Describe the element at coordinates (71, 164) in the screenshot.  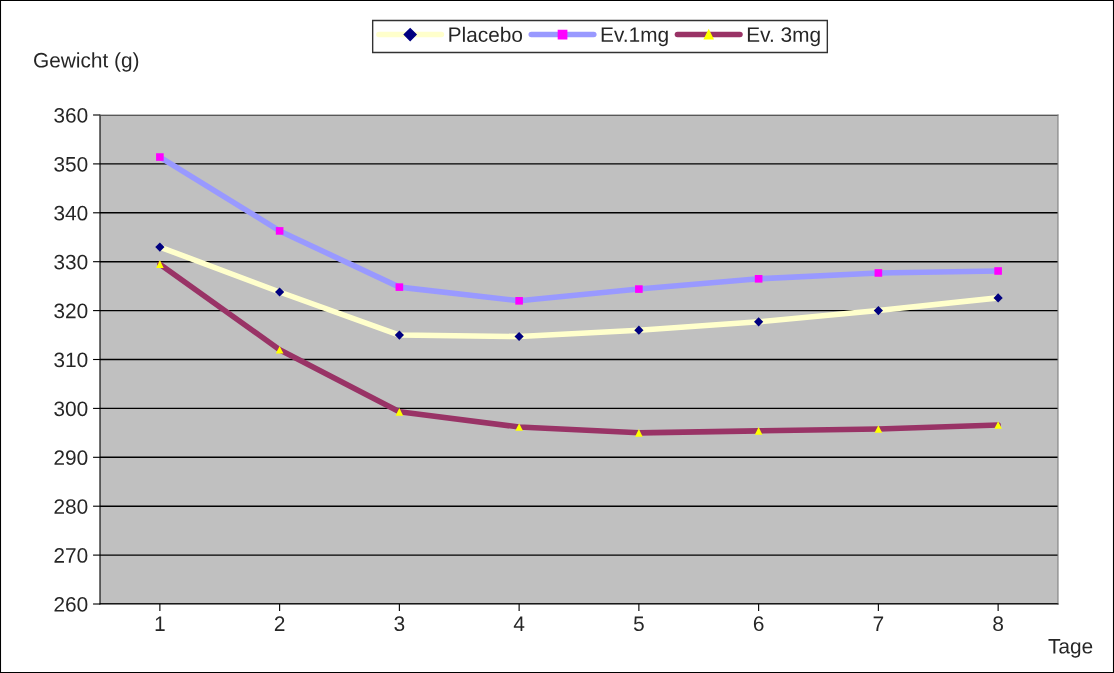
I see `y-tick-label: 350` at that location.